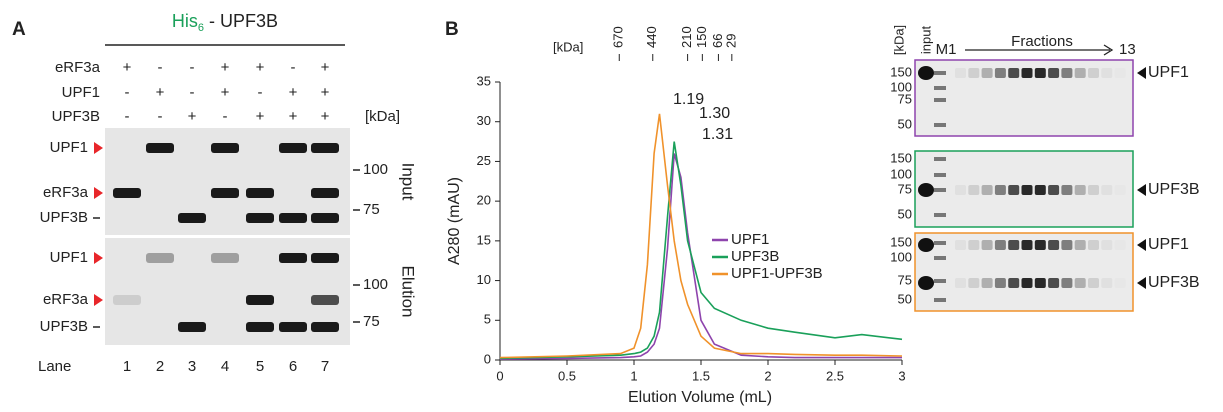 Image resolution: width=1223 pixels, height=412 pixels. What do you see at coordinates (225, 366) in the screenshot?
I see `lane-number: 4` at bounding box center [225, 366].